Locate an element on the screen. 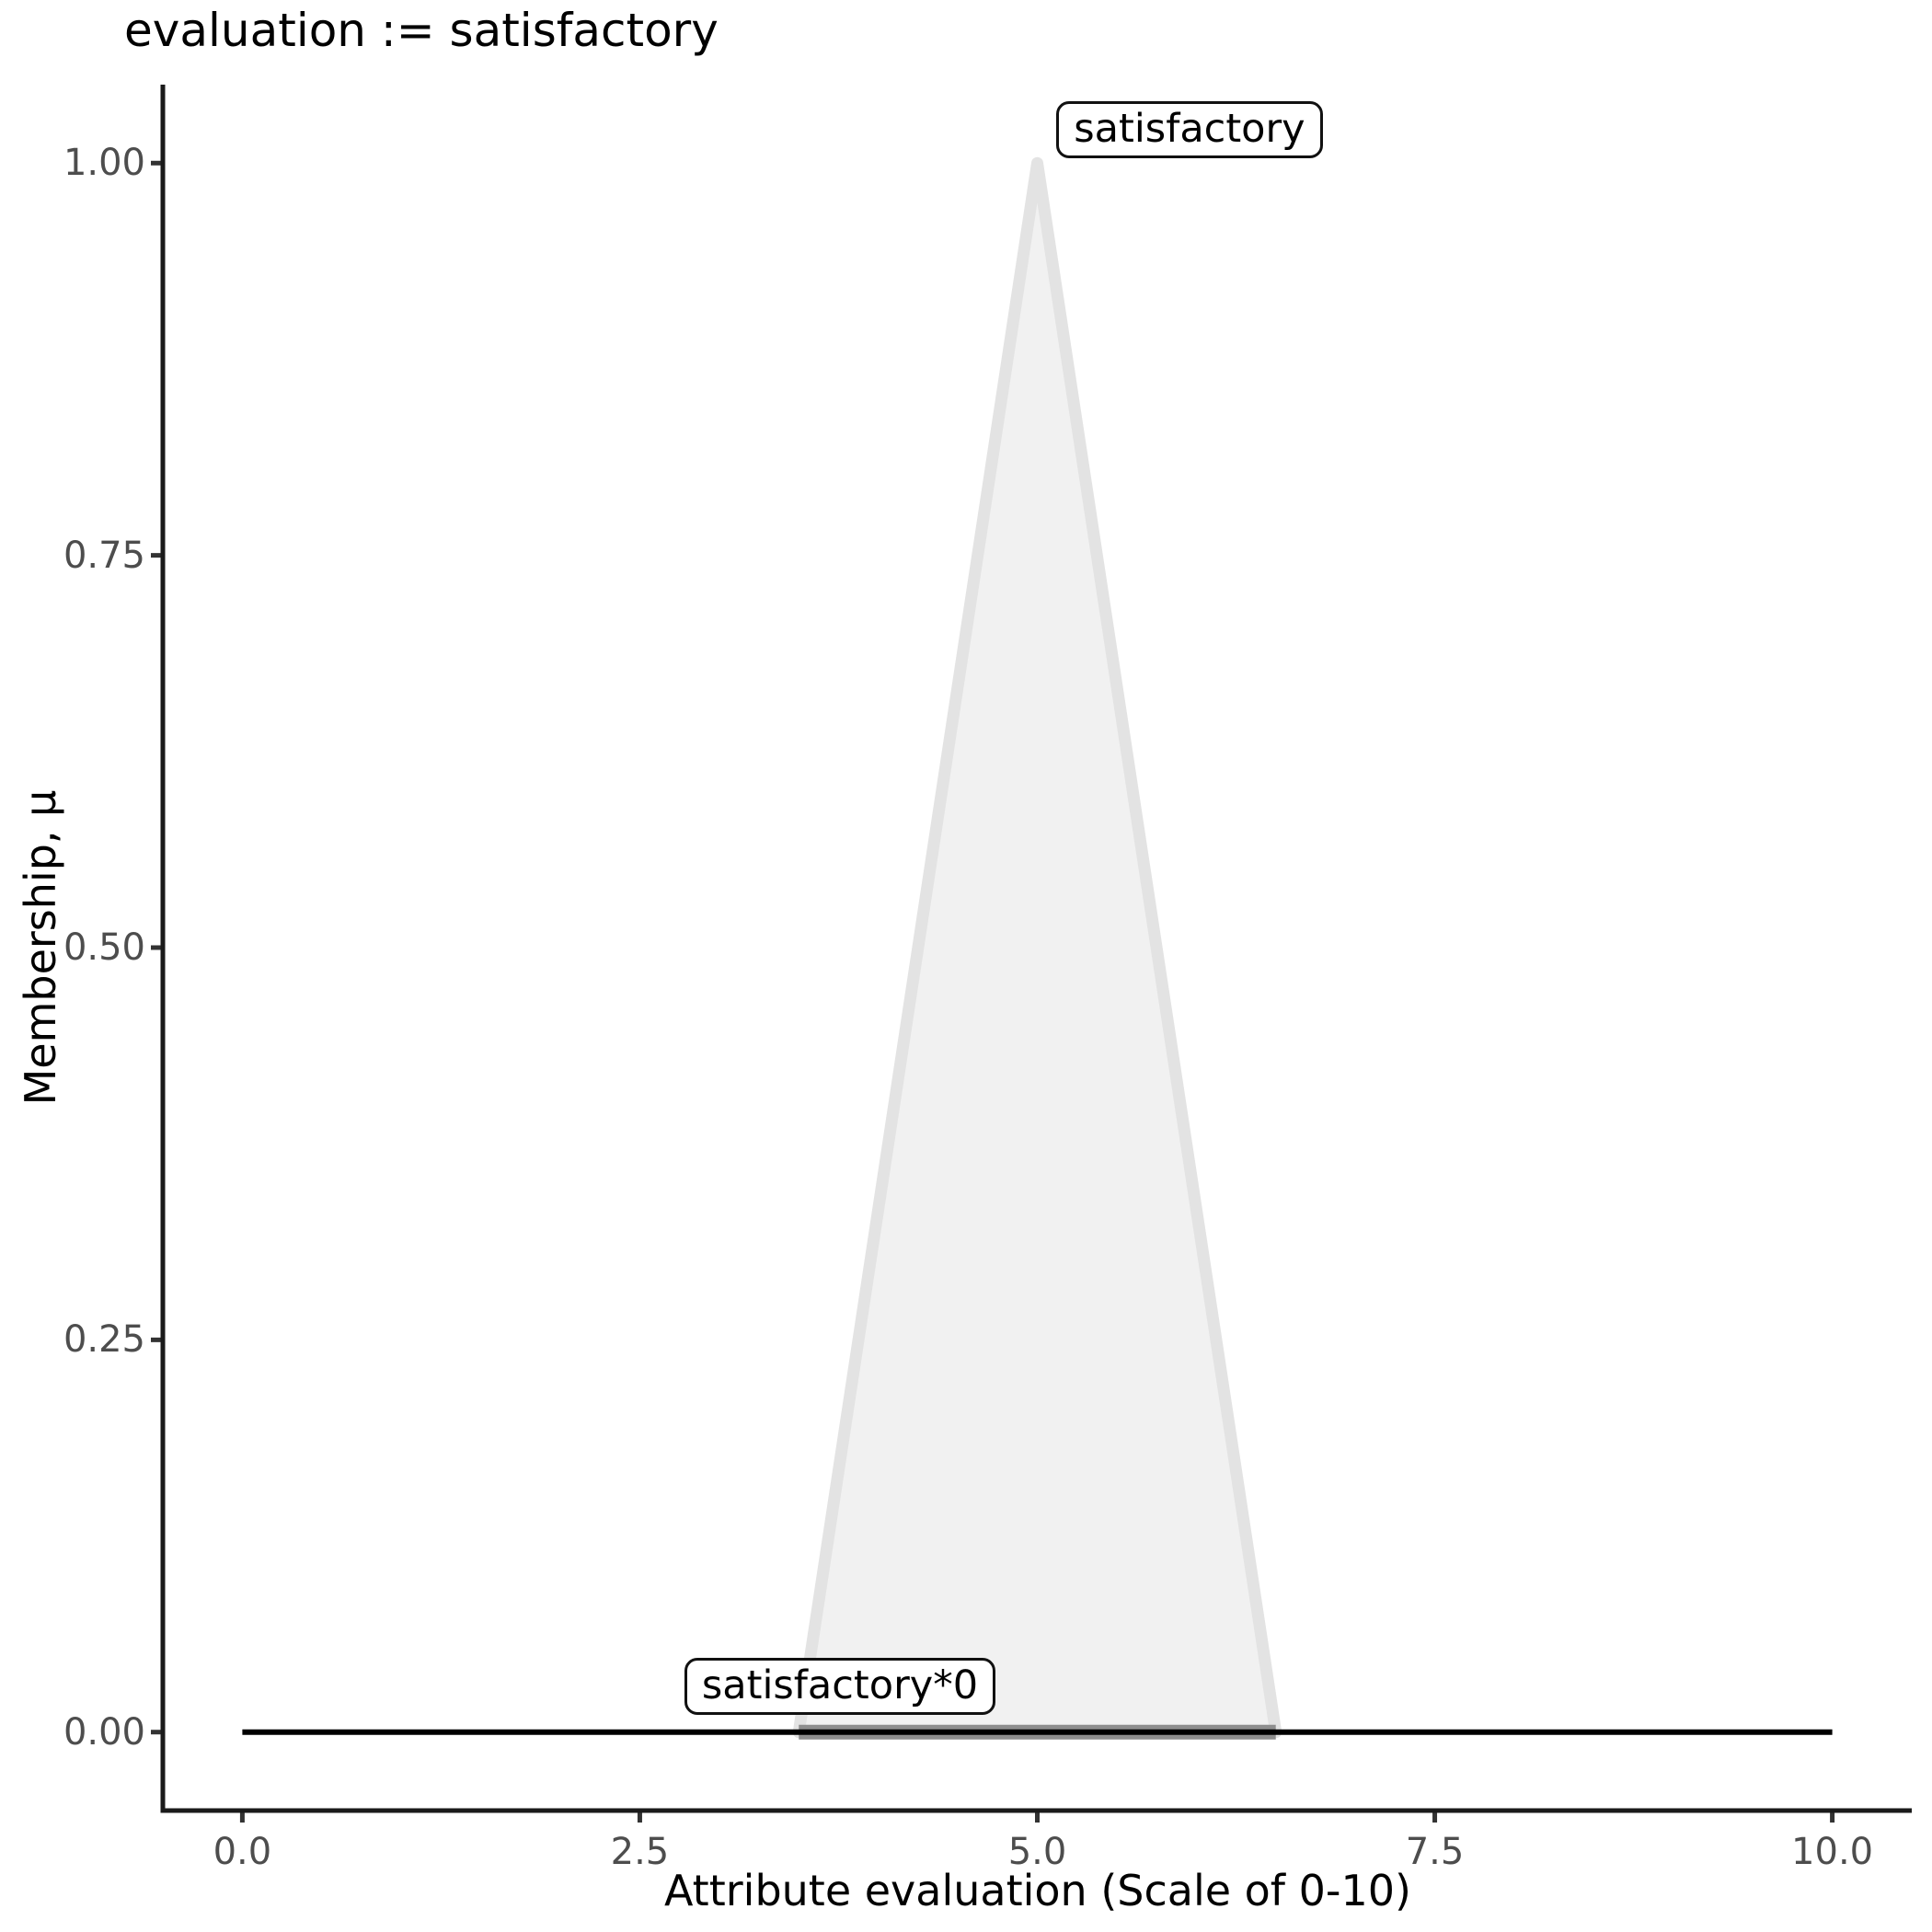 The height and width of the screenshot is (1932, 1932). x-tick-label: 5.0 is located at coordinates (1037, 1852).